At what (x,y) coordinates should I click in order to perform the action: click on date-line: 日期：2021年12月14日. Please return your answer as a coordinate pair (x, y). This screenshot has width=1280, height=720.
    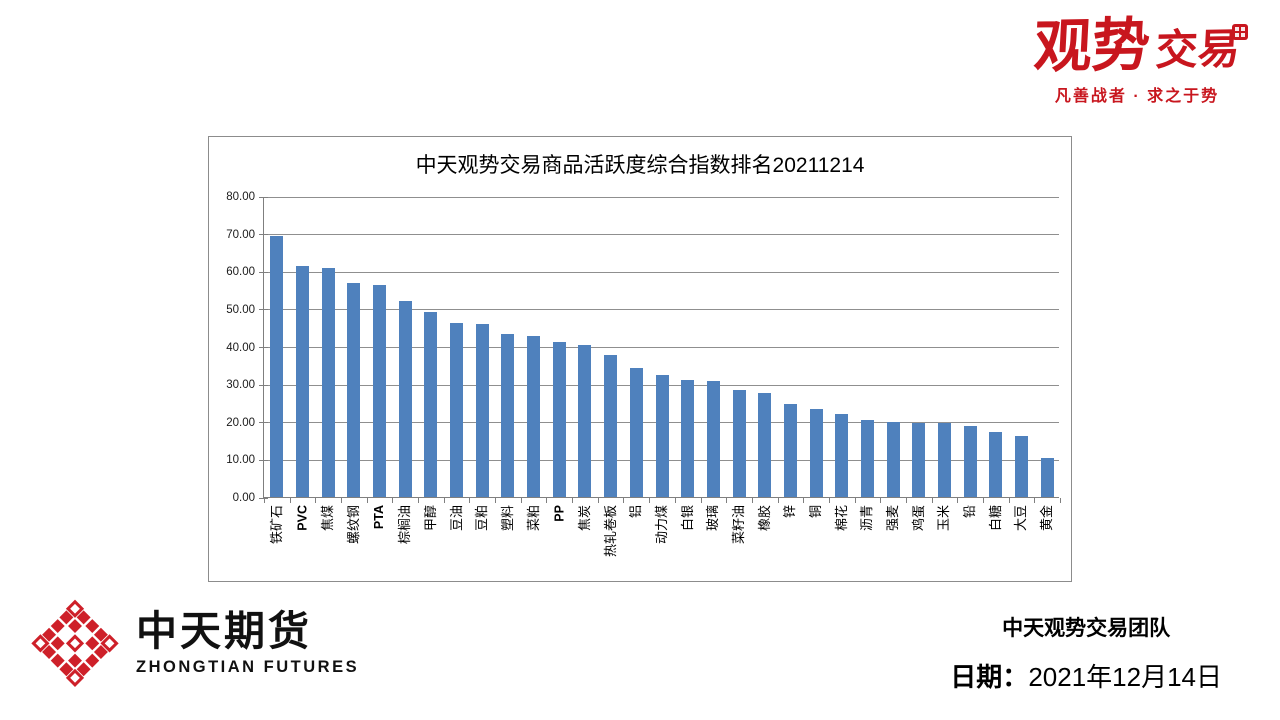
    Looking at the image, I should click on (1086, 675).